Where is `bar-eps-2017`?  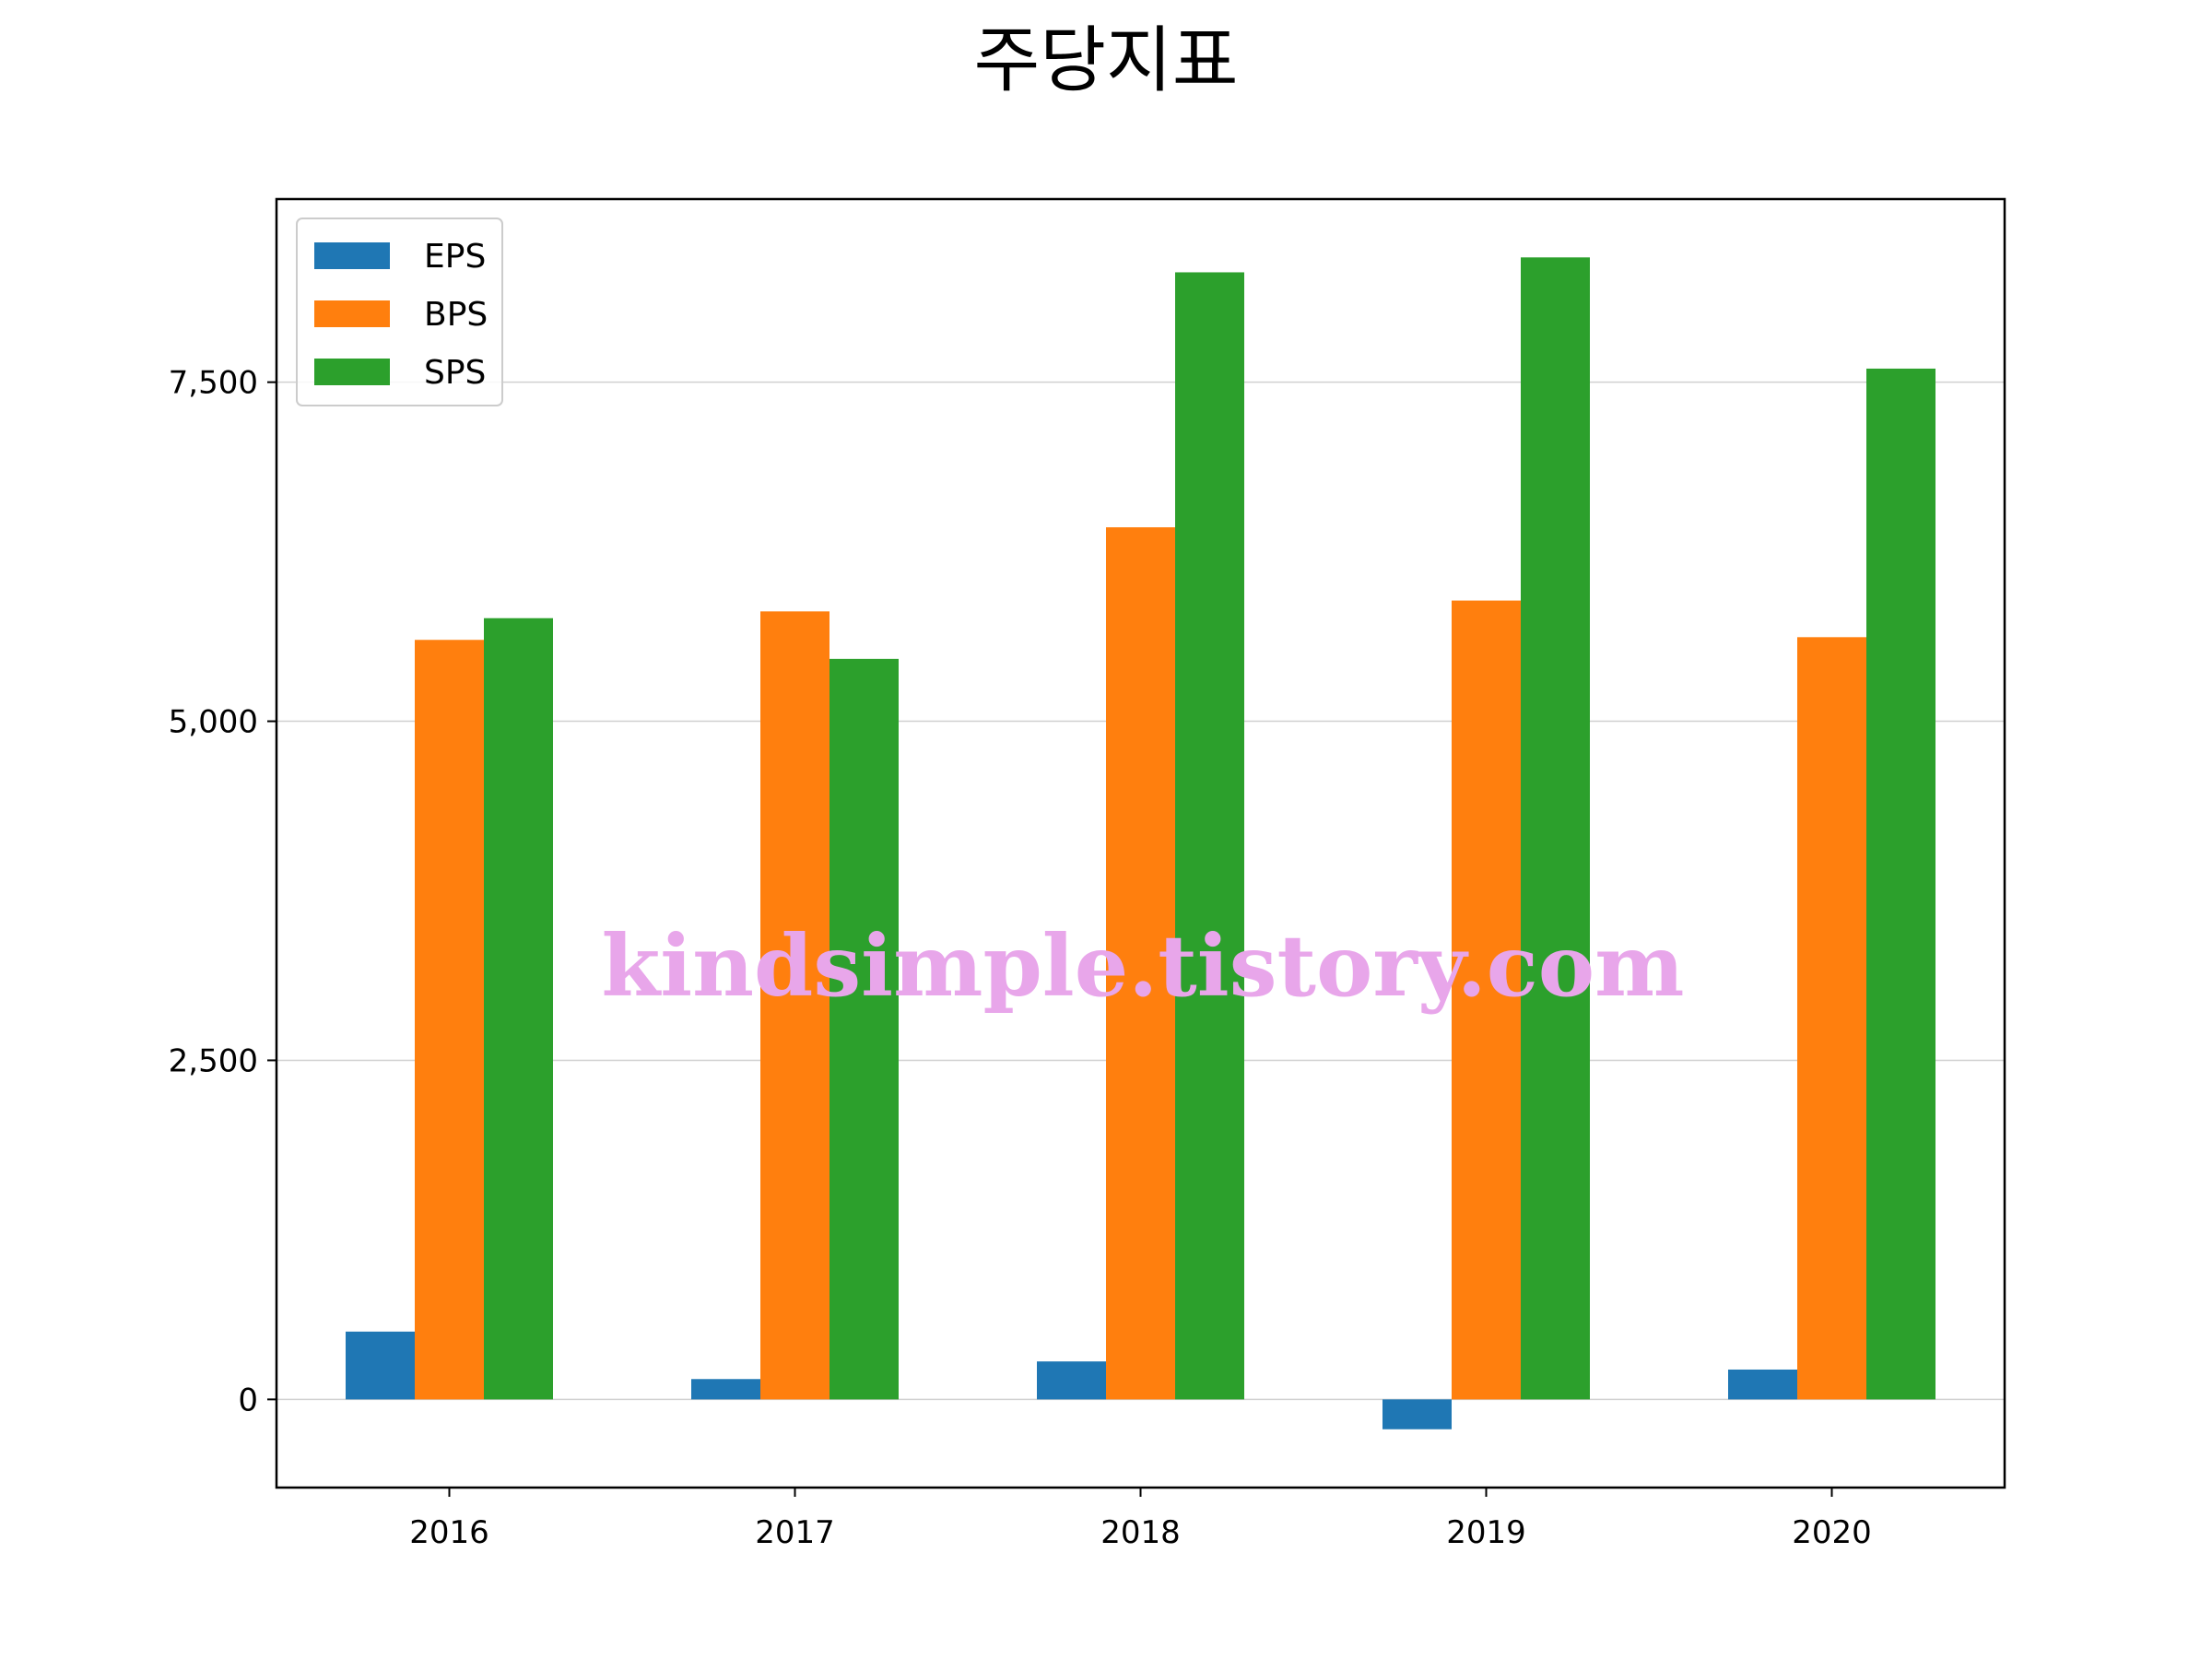
bar-eps-2017 is located at coordinates (725, 1389).